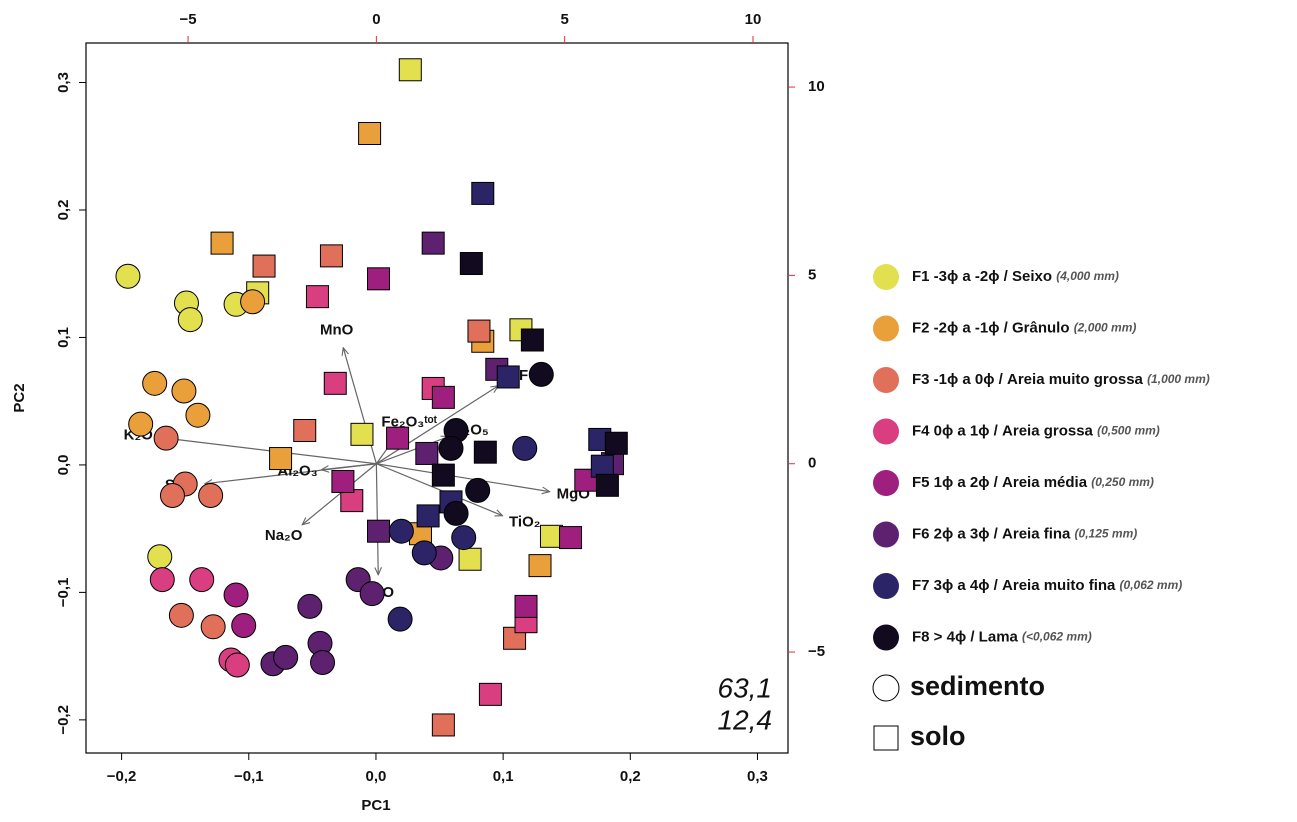  I want to click on legend-label: F5 1ϕ a 2ϕ / Areia média (0,250 mm), so click(1033, 482).